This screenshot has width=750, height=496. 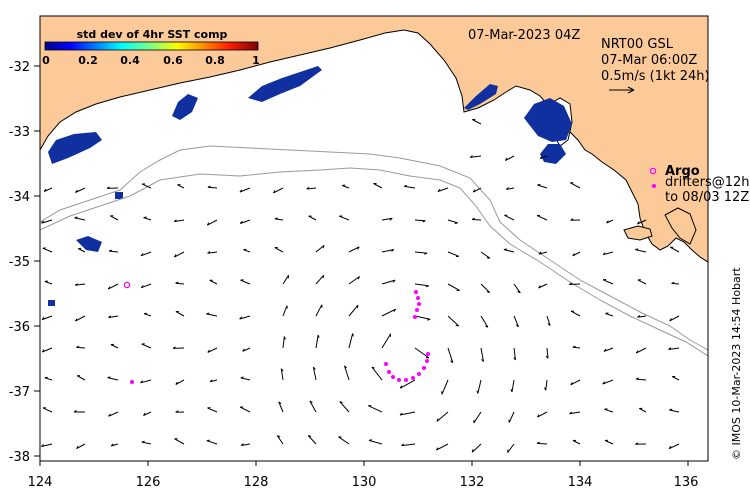 I want to click on y-tick-label: -38, so click(x=19, y=457).